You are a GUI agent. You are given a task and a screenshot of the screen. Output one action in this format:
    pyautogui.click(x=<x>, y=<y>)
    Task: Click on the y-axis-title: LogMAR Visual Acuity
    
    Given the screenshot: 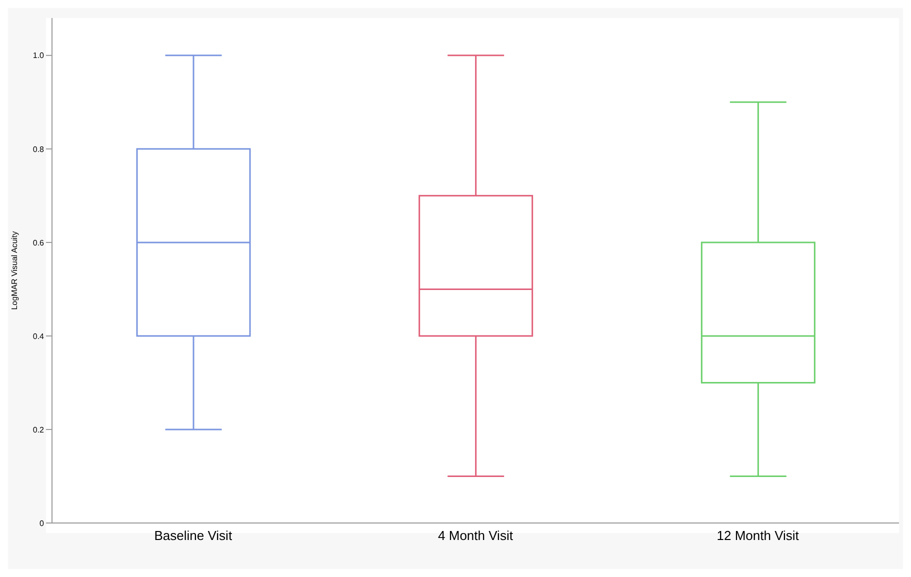 What is the action you would take?
    pyautogui.click(x=14, y=270)
    